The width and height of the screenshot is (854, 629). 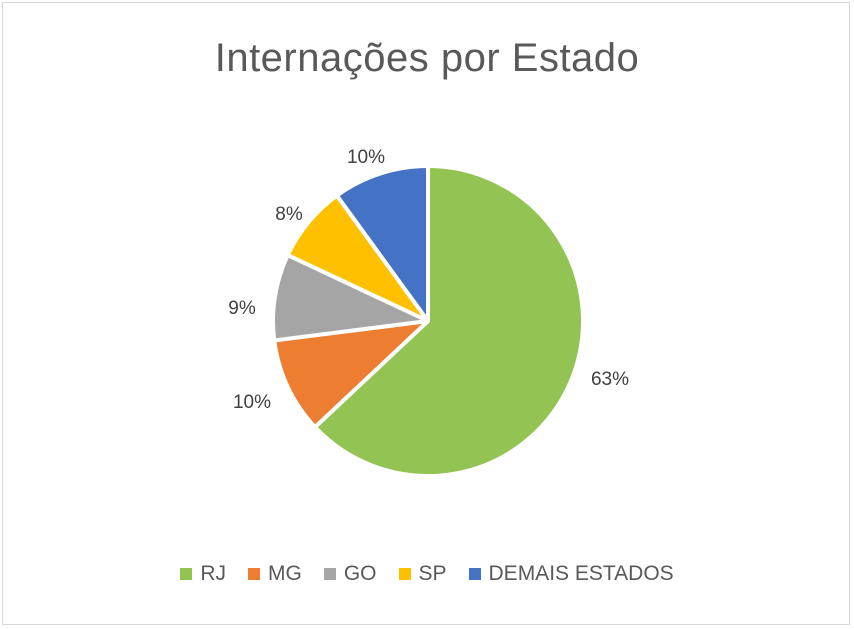 I want to click on chart-legend: RJ MG GO SP DEMAIS ESTADOS, so click(x=427, y=574).